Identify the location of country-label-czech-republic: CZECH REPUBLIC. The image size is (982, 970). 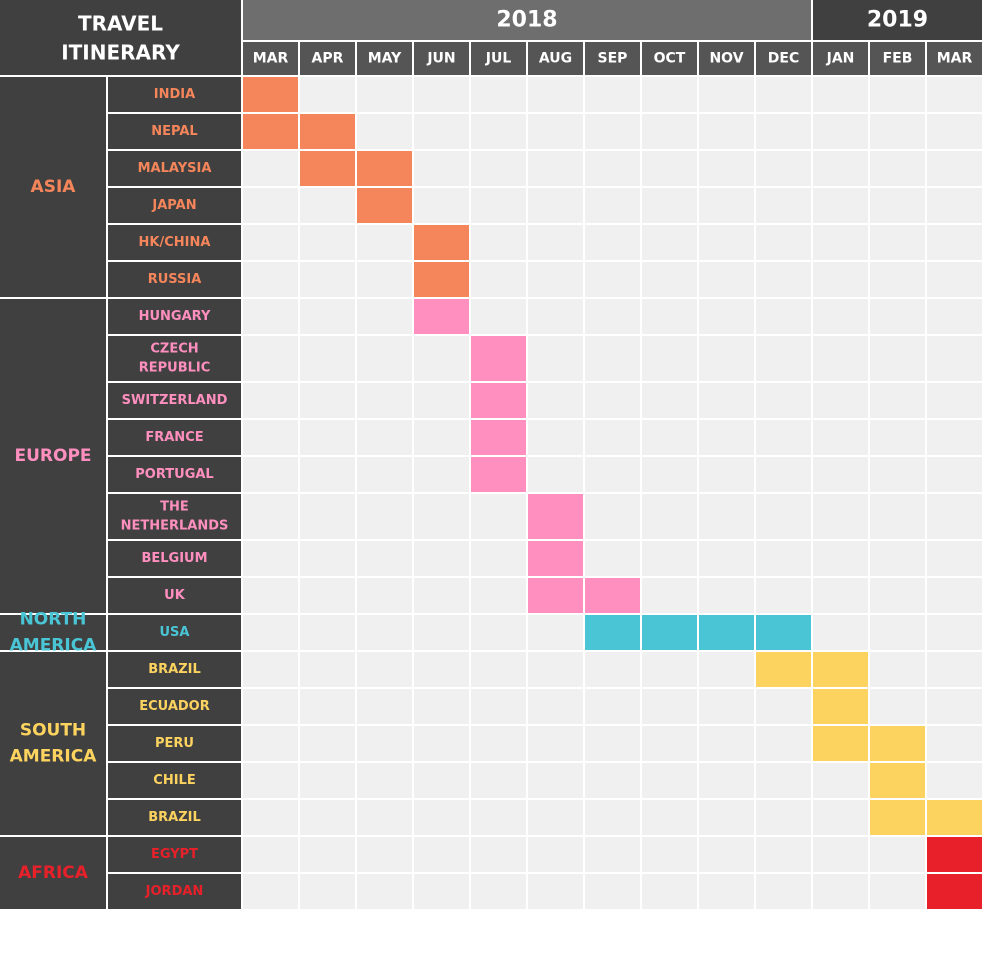
(175, 359).